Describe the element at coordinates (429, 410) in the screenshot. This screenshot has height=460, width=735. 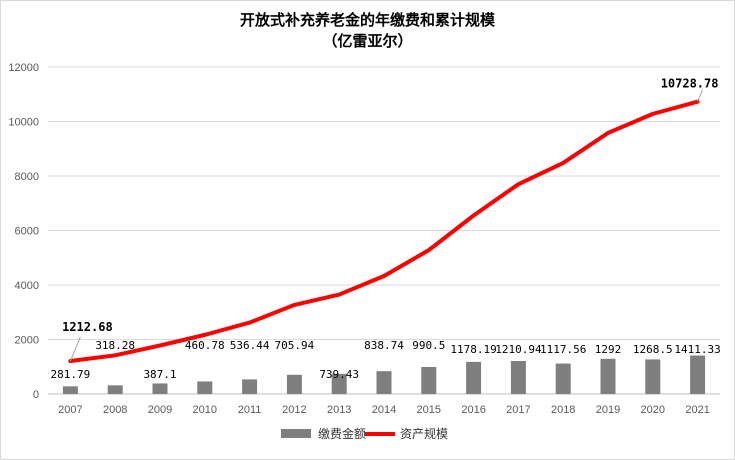
I see `x-tick-label: 2015` at that location.